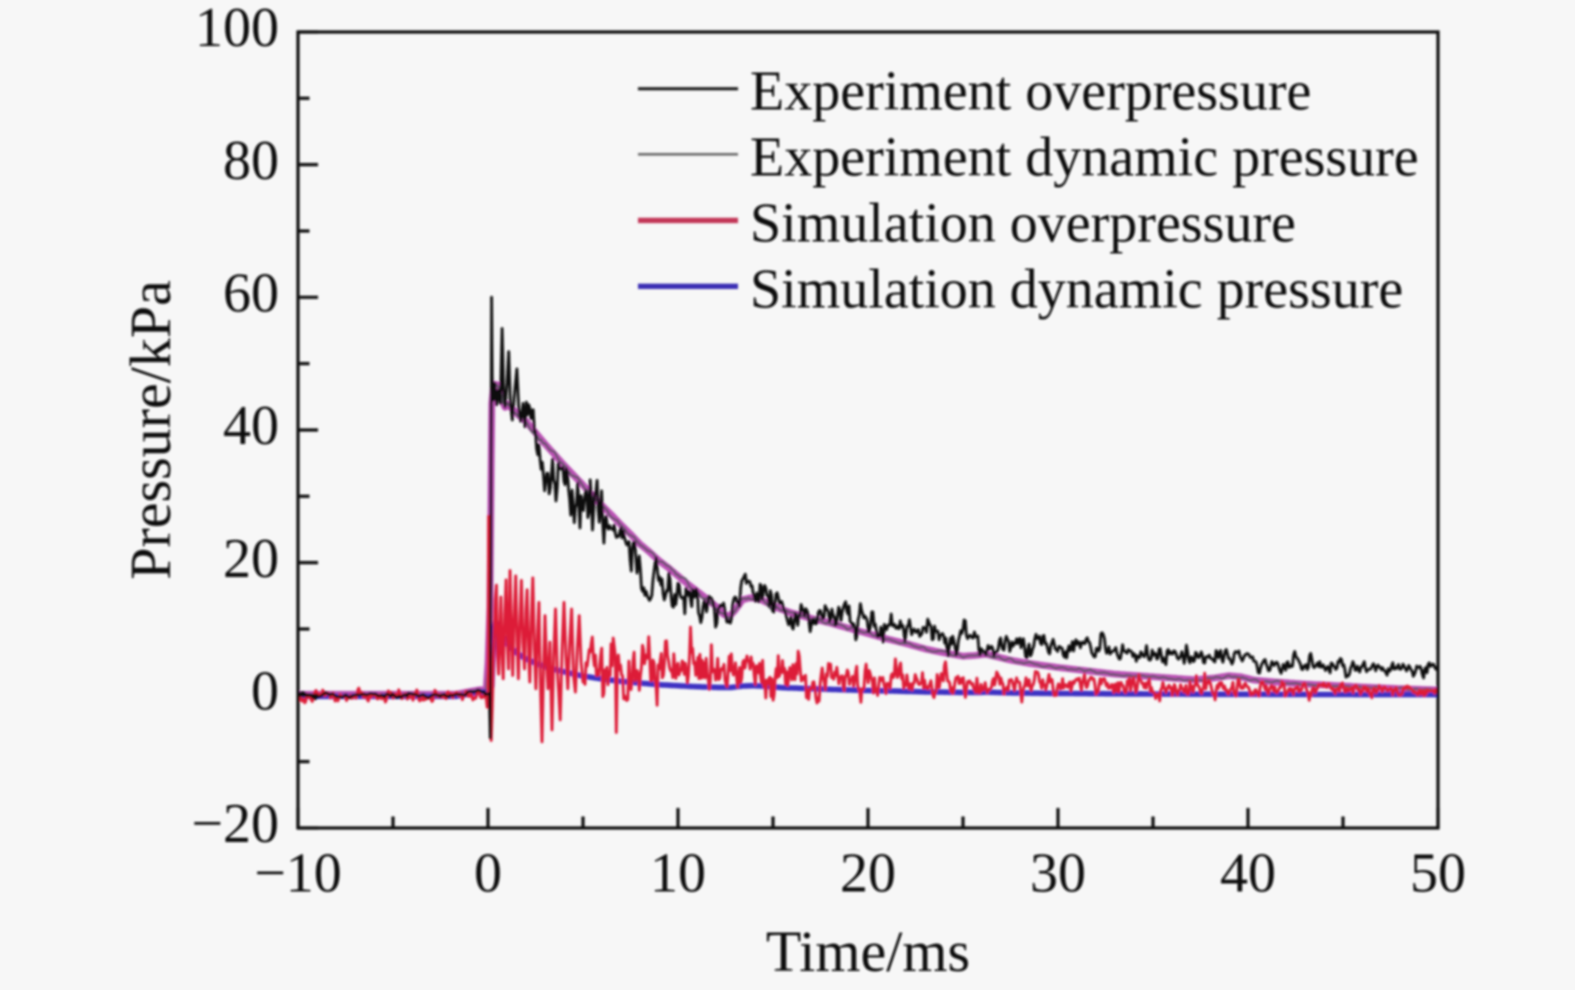 This screenshot has width=1575, height=990. What do you see at coordinates (1084, 157) in the screenshot?
I see `svg-text: Experiment dynamic pressure` at bounding box center [1084, 157].